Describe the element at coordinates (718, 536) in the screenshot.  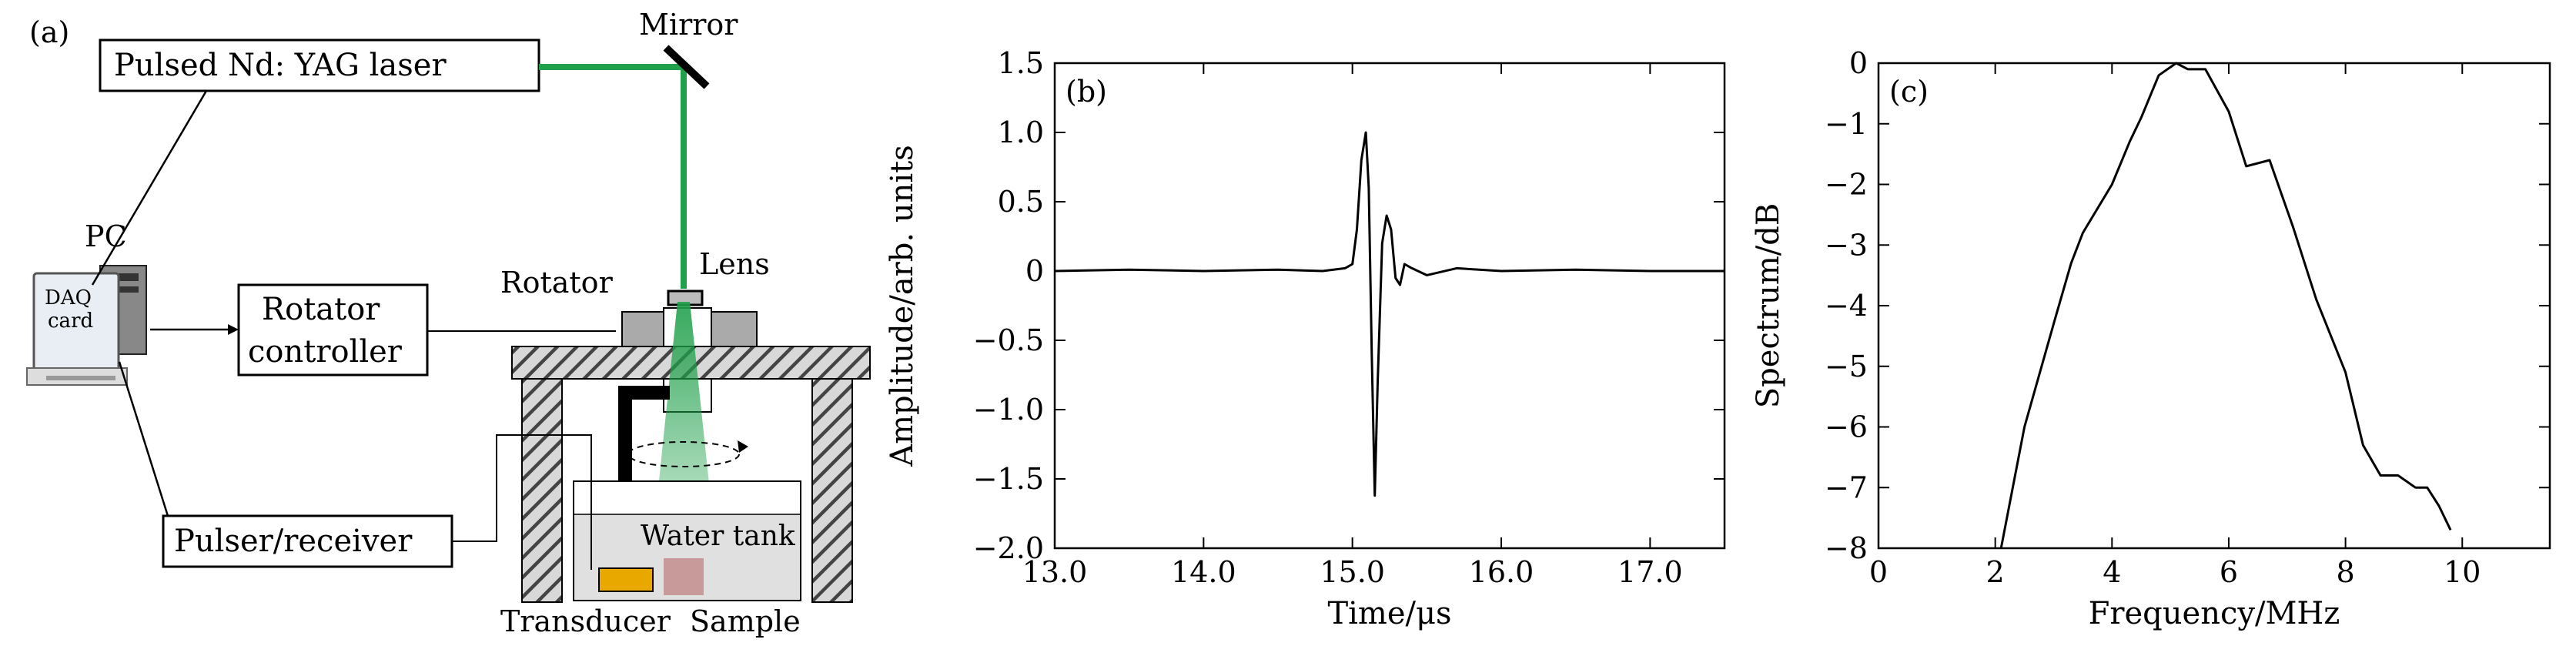
I see `water-tank-label: Water tank` at that location.